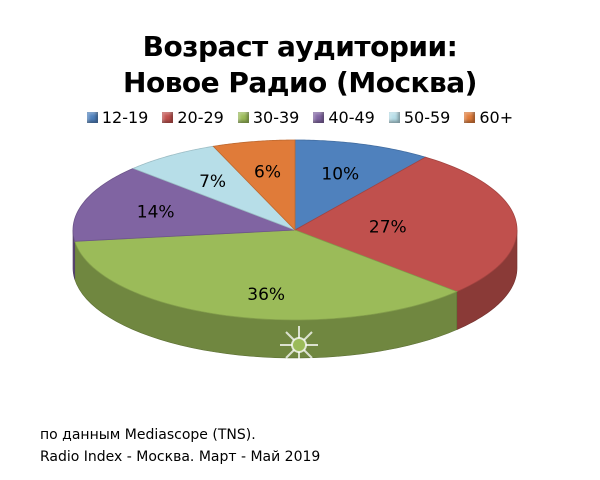 Image resolution: width=600 pixels, height=480 pixels. Describe the element at coordinates (388, 227) in the screenshot. I see `data-label-20-29: 27%` at that location.